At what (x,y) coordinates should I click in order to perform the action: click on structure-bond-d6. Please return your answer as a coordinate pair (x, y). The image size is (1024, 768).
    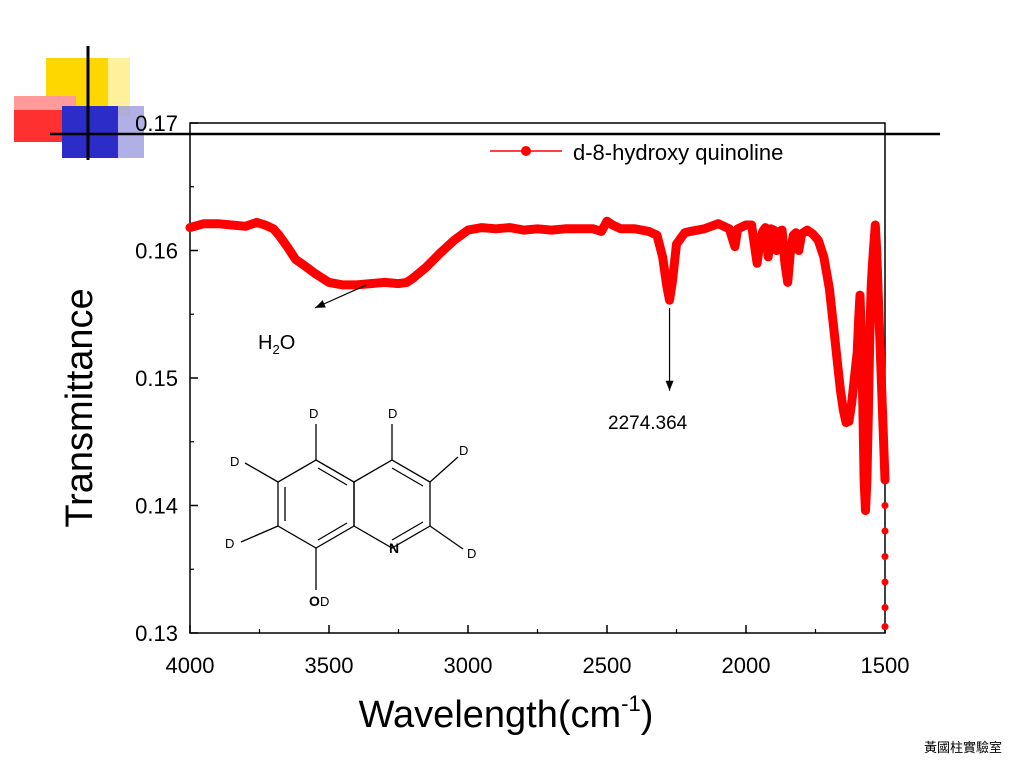
    Looking at the image, I should click on (261, 472).